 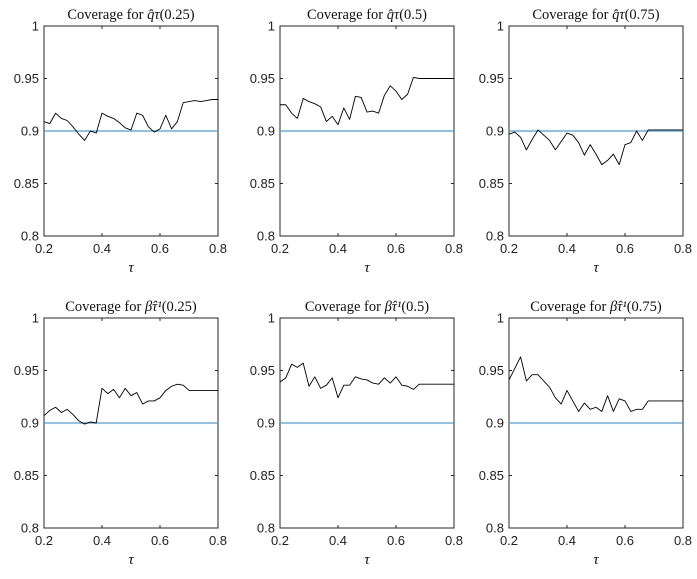 I want to click on chart-title: Coverage for β̂τ¹(0.75), so click(x=596, y=307).